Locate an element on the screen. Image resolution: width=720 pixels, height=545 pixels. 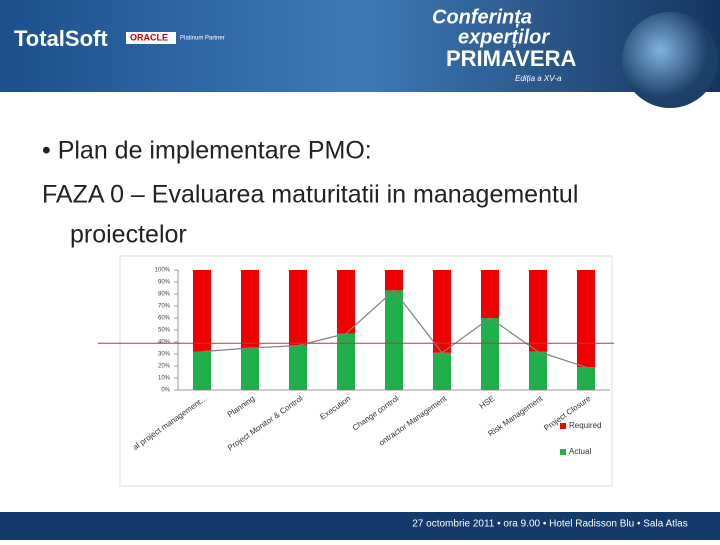
bullet: • Plan de implementare PMO: is located at coordinates (207, 151).